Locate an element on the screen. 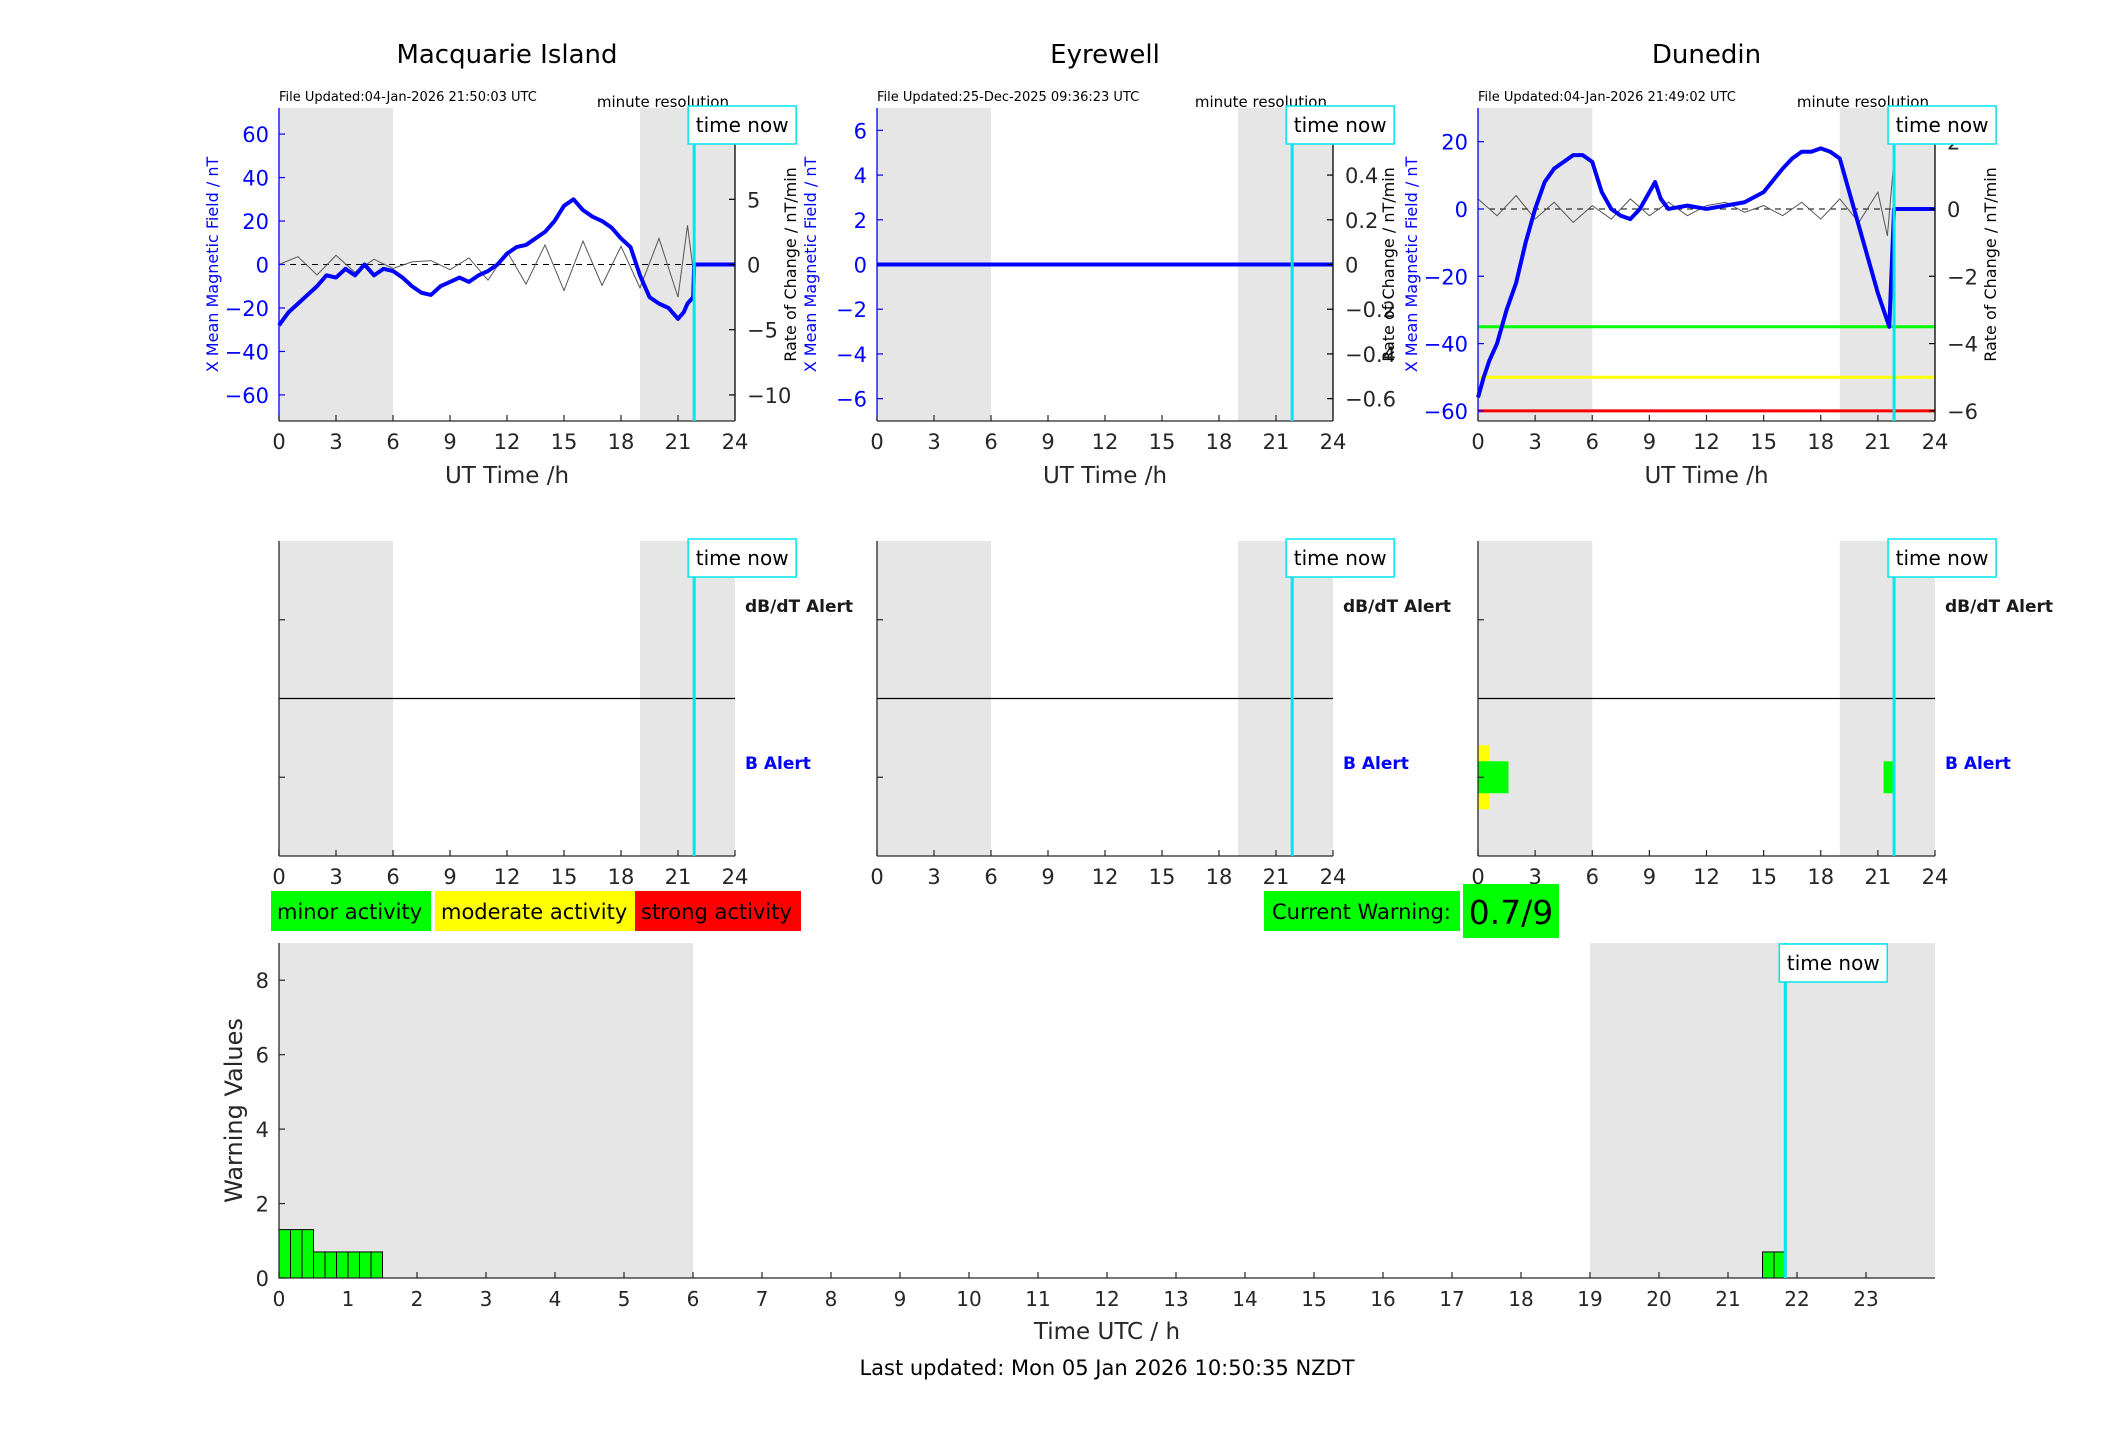  y2-tick-label: −5 is located at coordinates (762, 331).